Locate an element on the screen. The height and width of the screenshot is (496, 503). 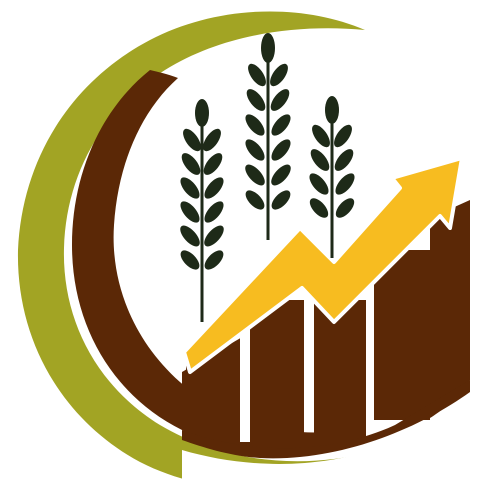
wheat-stalk-center is located at coordinates (268, 136).